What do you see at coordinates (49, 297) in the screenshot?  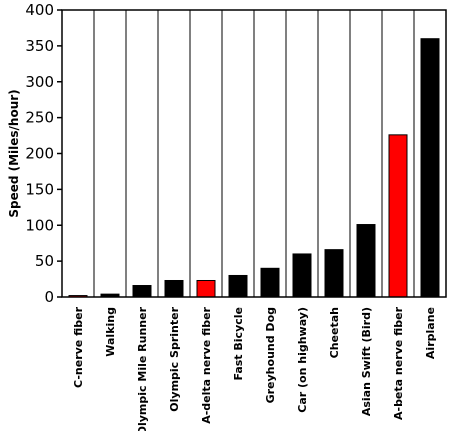 I see `y-tick-label: 0` at bounding box center [49, 297].